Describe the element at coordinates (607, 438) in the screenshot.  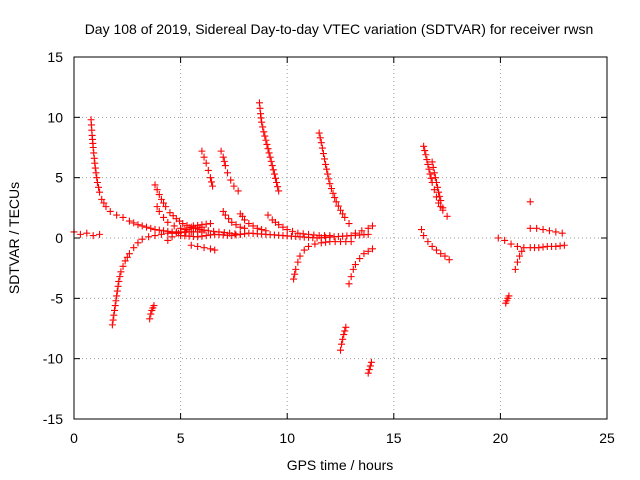
I see `x-tick-label: 25` at that location.